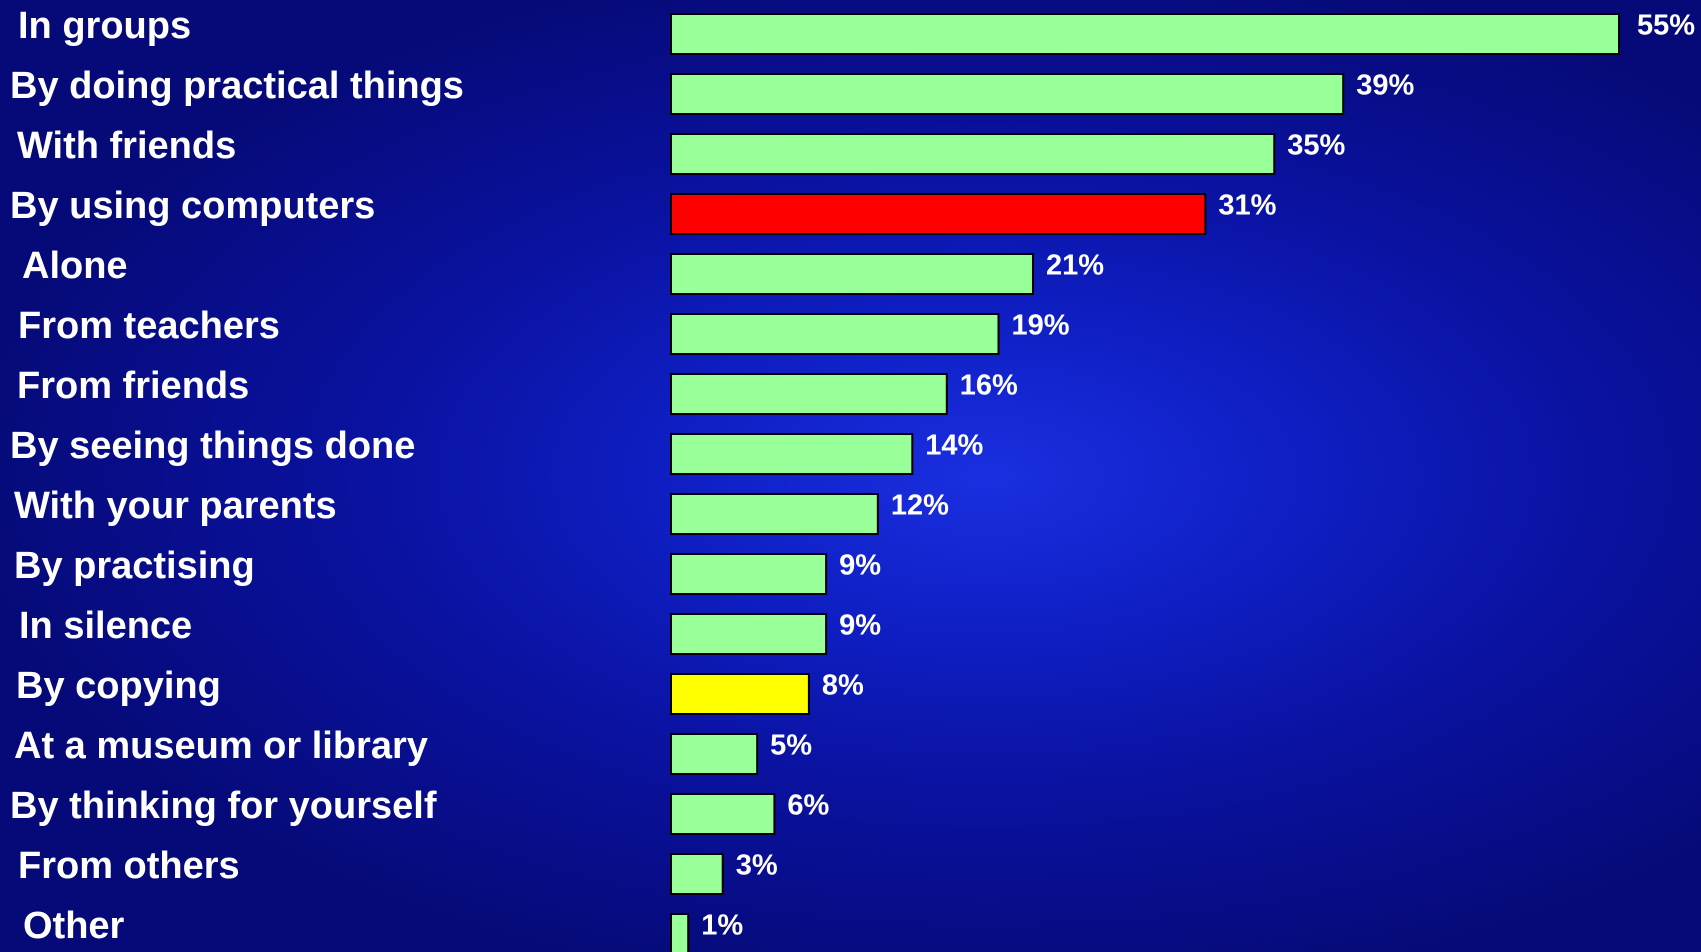 The width and height of the screenshot is (1701, 952). What do you see at coordinates (223, 806) in the screenshot?
I see `category-label: By thinking for yourself` at bounding box center [223, 806].